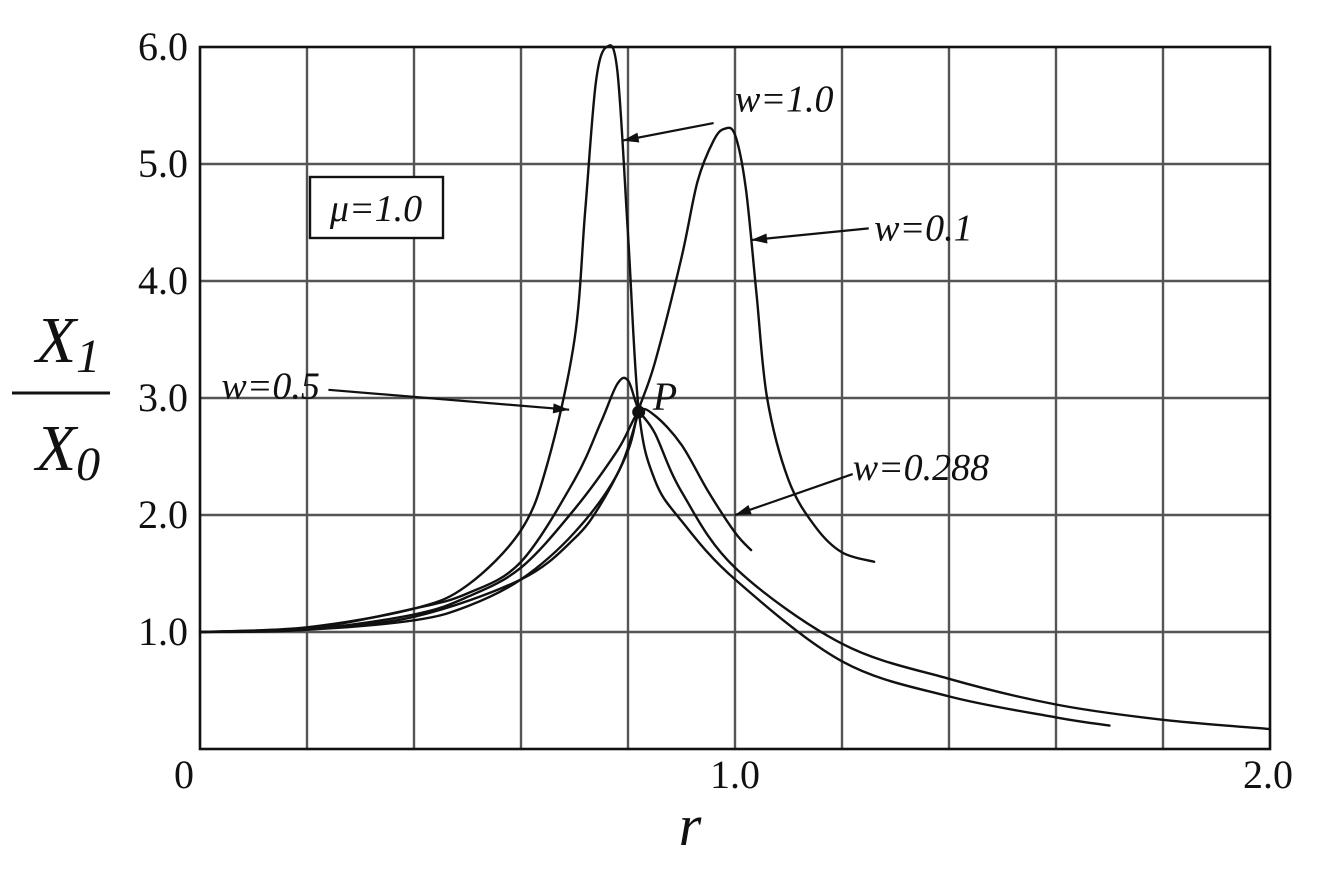 The image size is (1338, 889). Describe the element at coordinates (639, 412) in the screenshot. I see `point-p-marker` at that location.